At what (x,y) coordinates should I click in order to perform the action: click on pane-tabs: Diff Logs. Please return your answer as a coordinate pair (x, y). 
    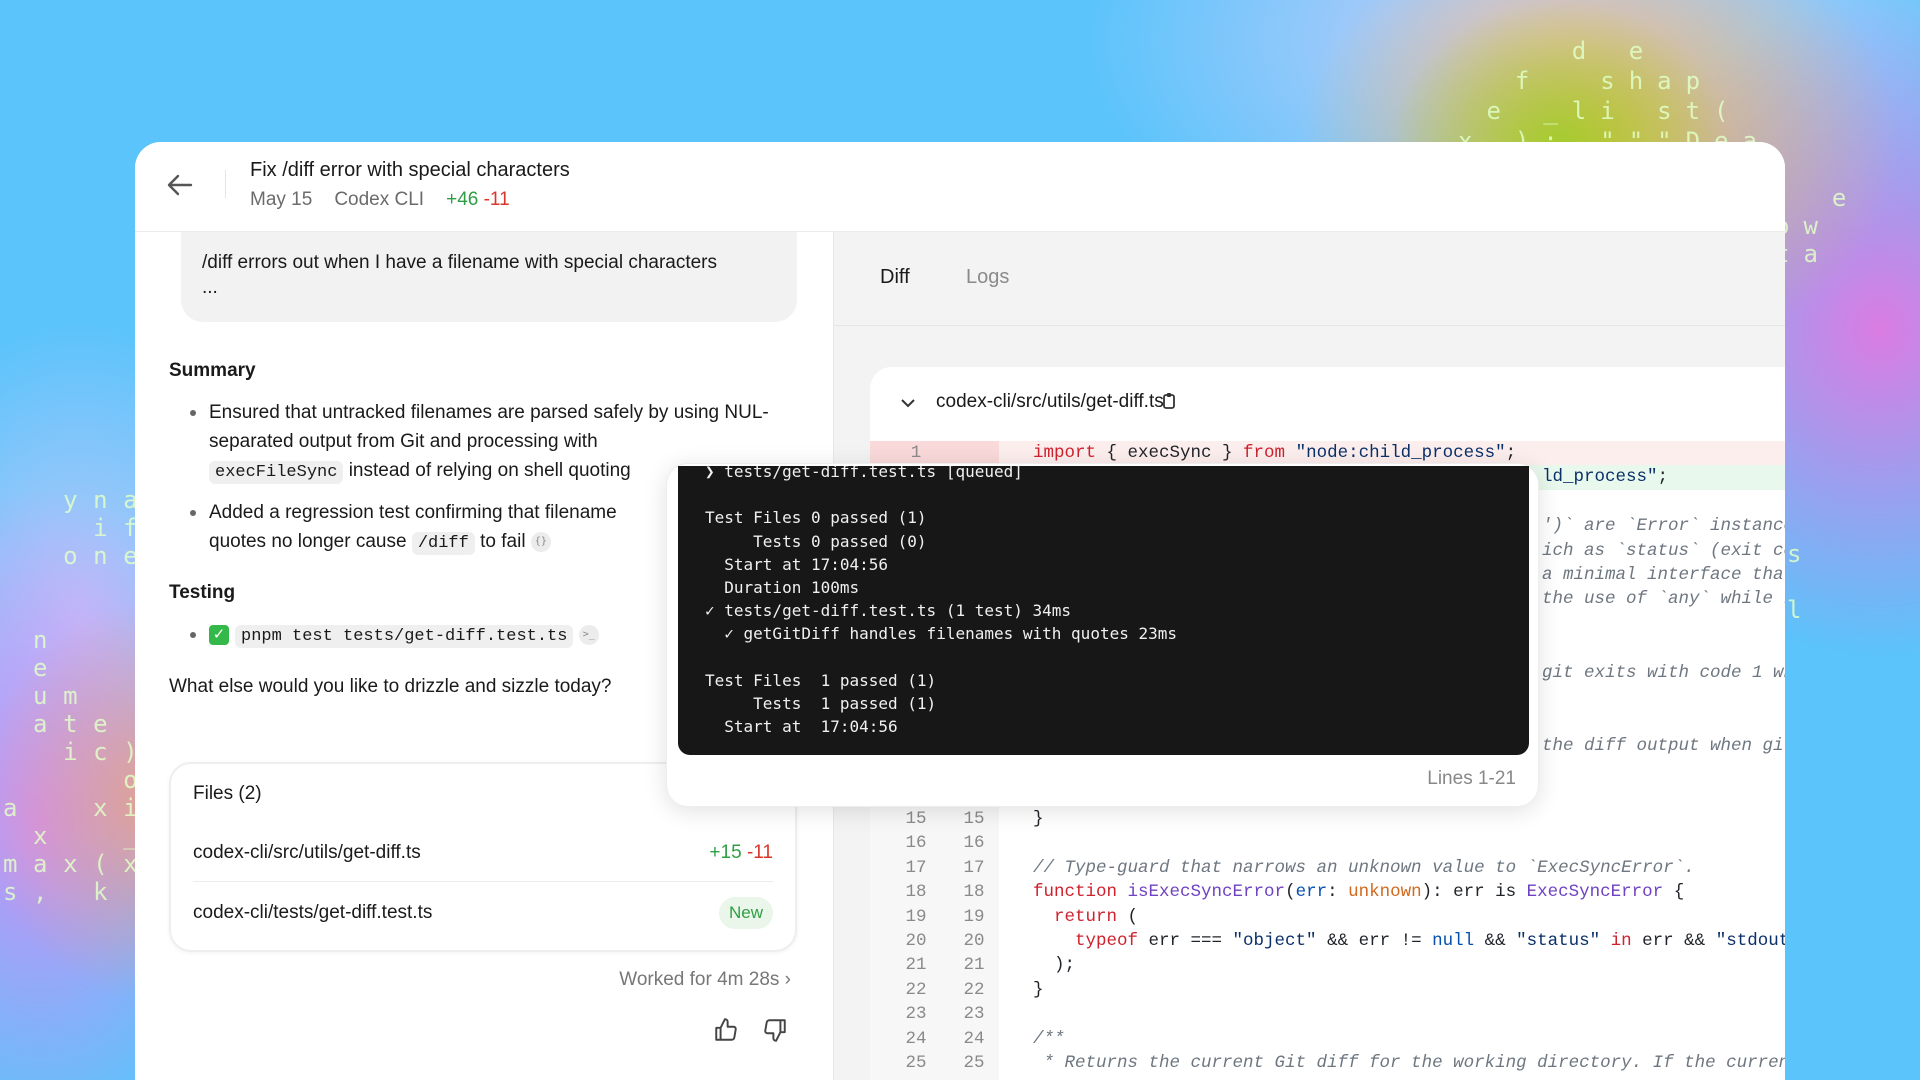
    Looking at the image, I should click on (1309, 279).